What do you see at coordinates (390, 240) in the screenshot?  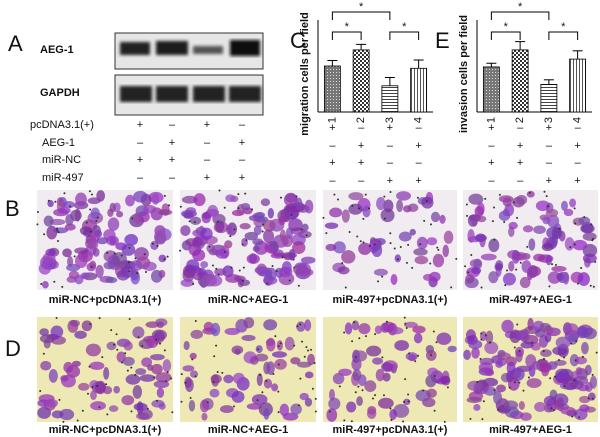 I see `micrograph` at bounding box center [390, 240].